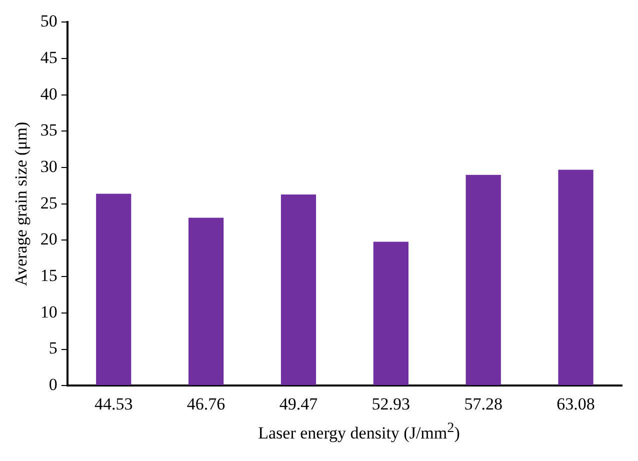 This screenshot has width=638, height=461. What do you see at coordinates (575, 404) in the screenshot?
I see `x-tick-label: 63.08` at bounding box center [575, 404].